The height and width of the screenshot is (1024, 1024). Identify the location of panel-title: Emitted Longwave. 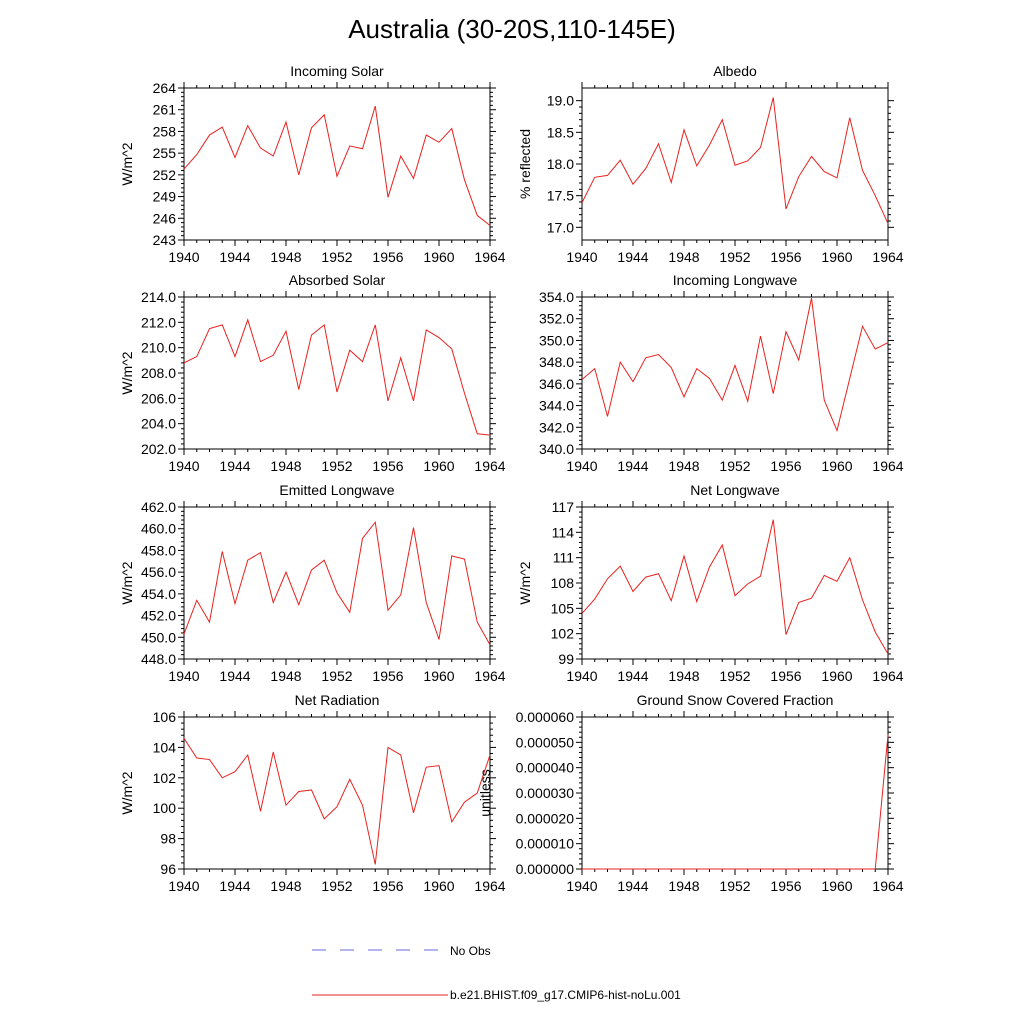
(336, 490).